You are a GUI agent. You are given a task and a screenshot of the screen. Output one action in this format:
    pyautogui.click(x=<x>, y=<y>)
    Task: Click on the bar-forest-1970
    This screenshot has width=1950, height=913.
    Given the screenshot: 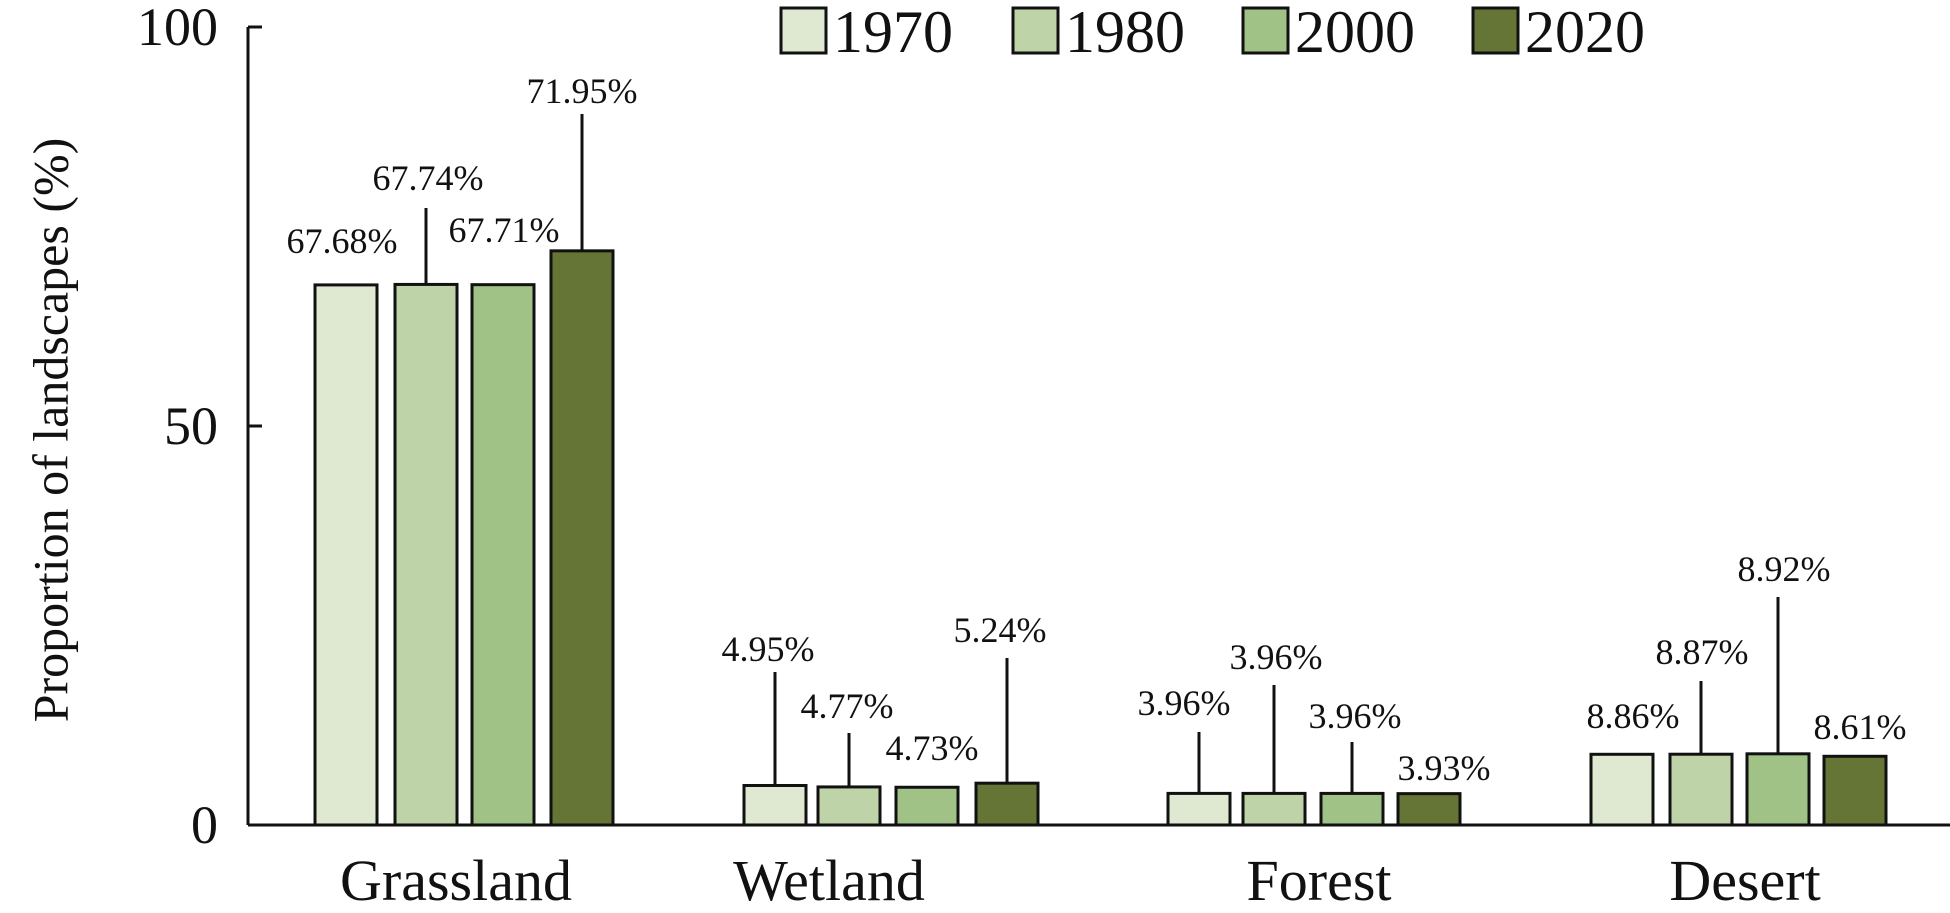 What is the action you would take?
    pyautogui.click(x=1199, y=809)
    